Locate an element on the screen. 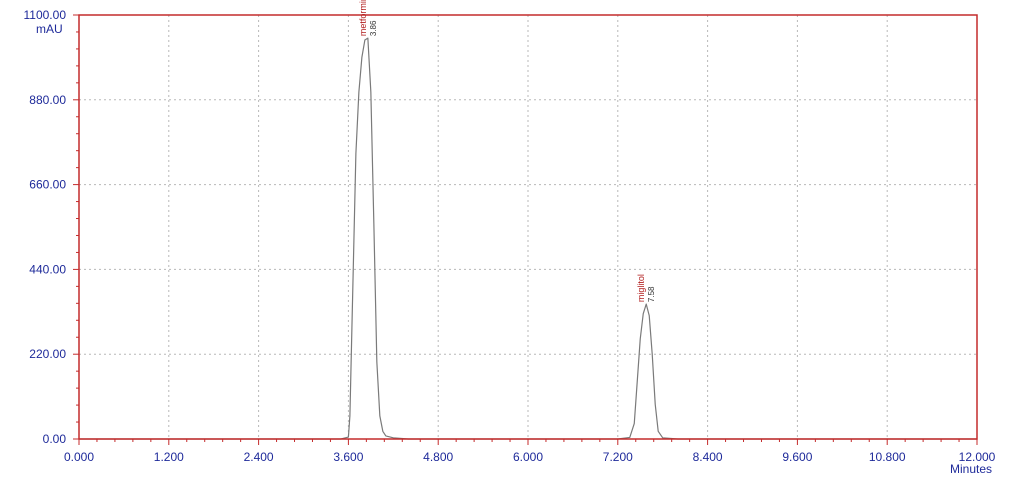  peak-retention-time: 3.86 is located at coordinates (373, 28).